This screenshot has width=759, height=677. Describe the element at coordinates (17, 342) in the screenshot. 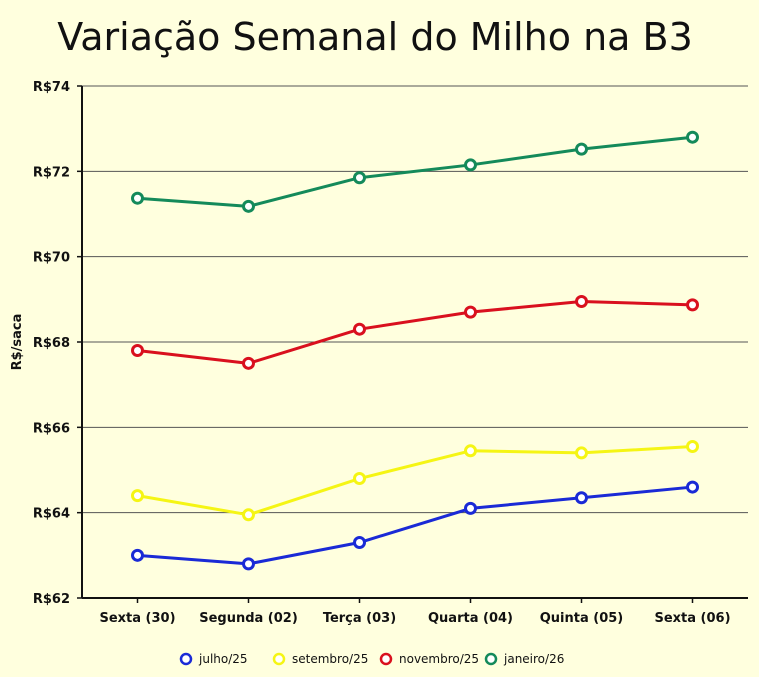

I see `y-axis-label: R$/saca` at that location.